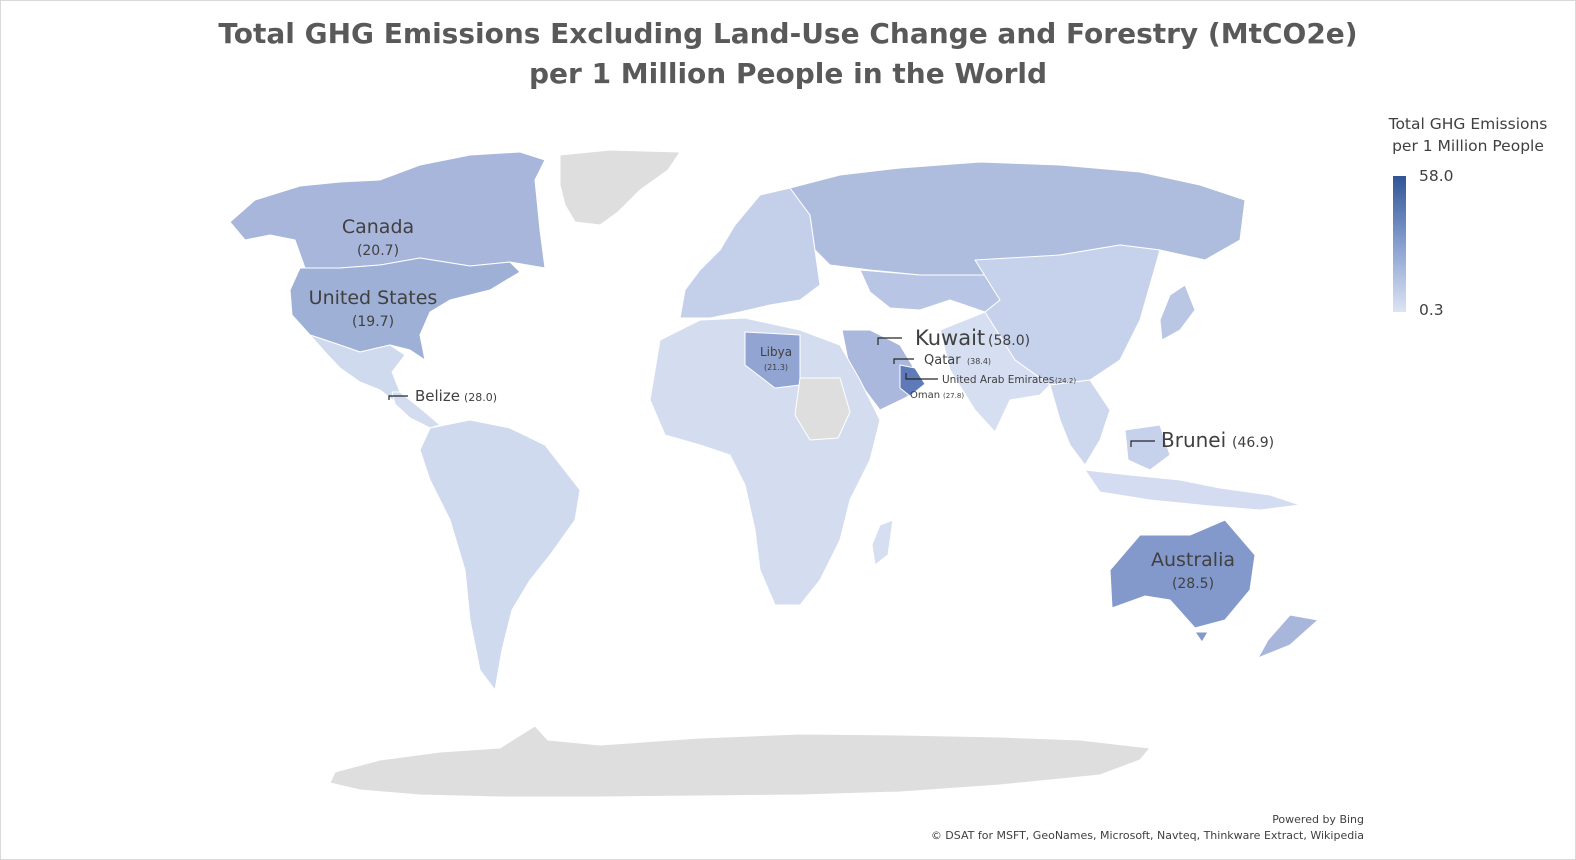  I want to click on region-southeast-asia, so click(1080, 422).